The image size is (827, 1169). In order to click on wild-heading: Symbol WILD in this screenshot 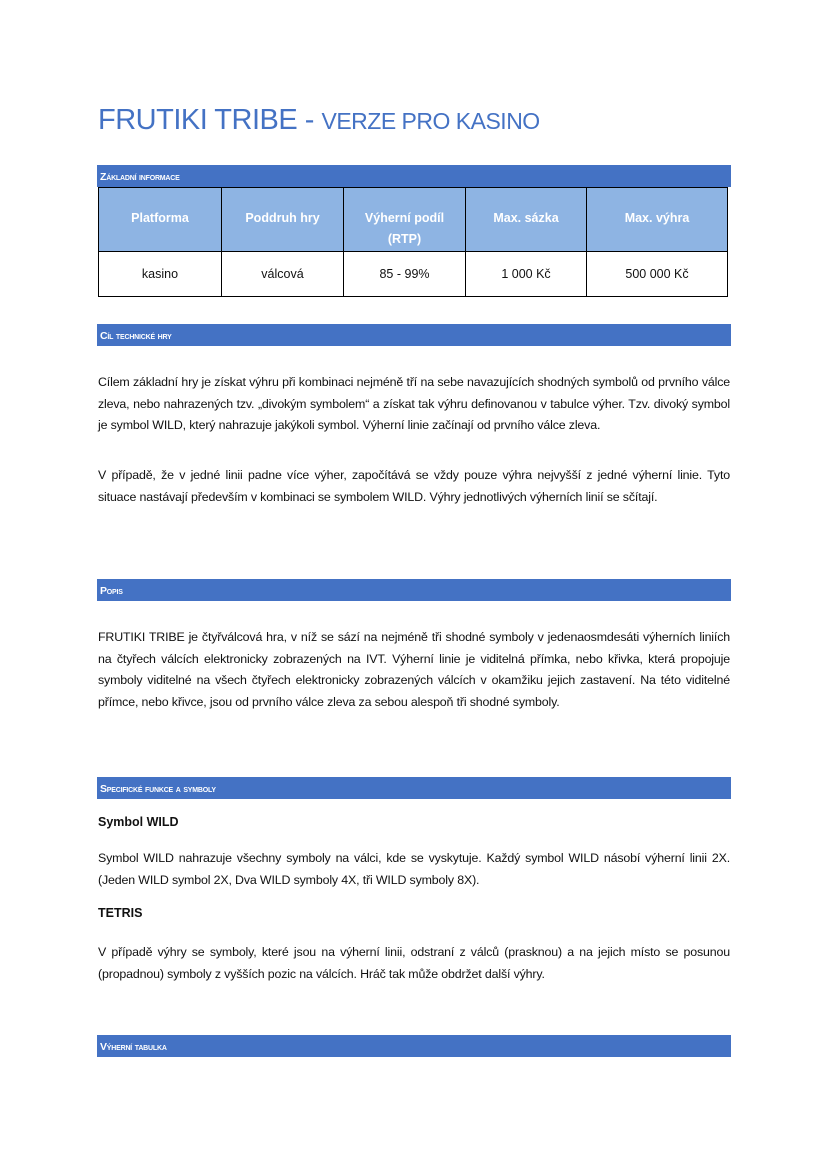, I will do `click(138, 822)`.